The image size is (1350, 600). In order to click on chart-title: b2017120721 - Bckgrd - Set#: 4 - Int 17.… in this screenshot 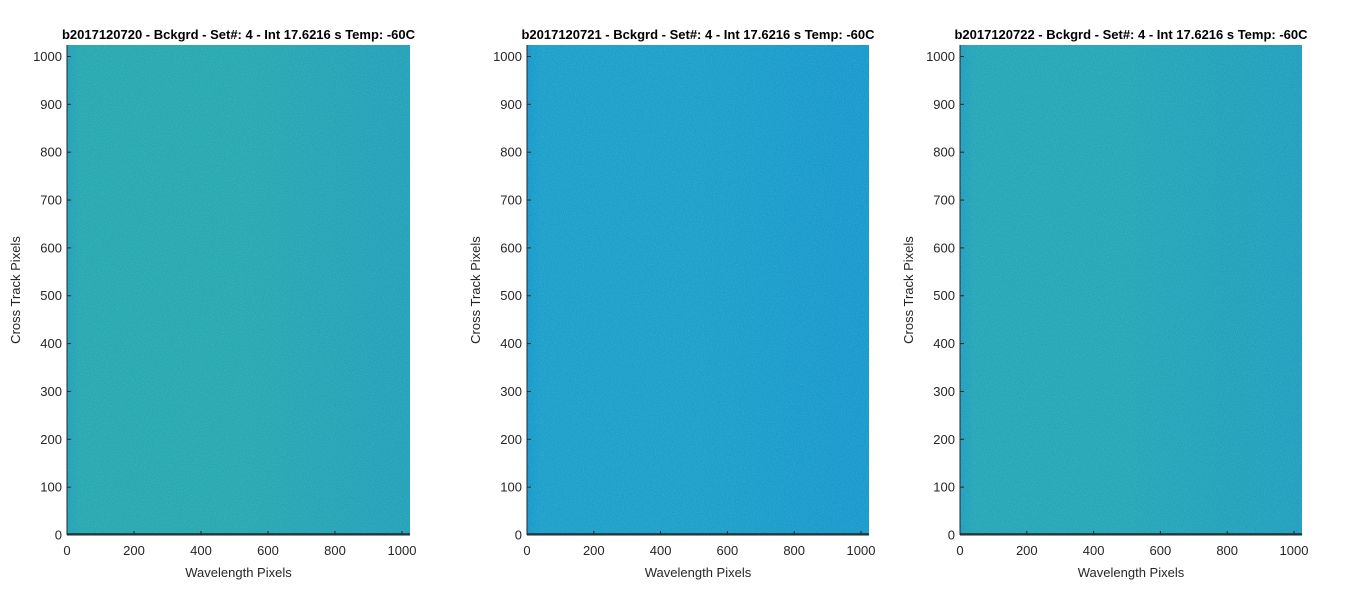, I will do `click(698, 34)`.